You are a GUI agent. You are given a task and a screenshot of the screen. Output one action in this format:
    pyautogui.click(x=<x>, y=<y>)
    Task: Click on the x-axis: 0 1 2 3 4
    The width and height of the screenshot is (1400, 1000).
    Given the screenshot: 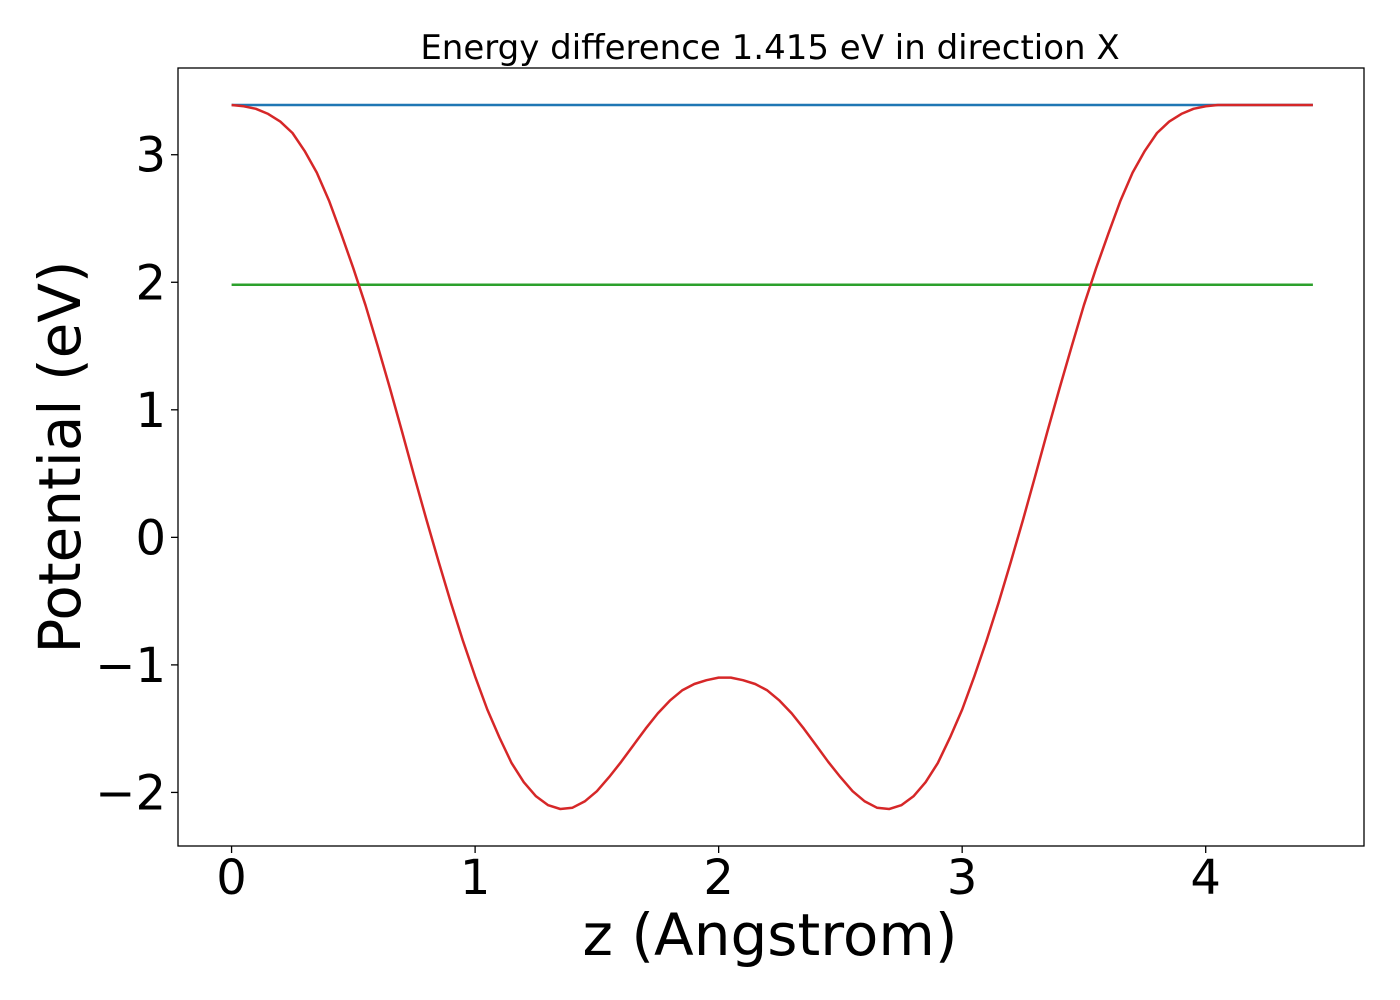 What is the action you would take?
    pyautogui.click(x=718, y=876)
    